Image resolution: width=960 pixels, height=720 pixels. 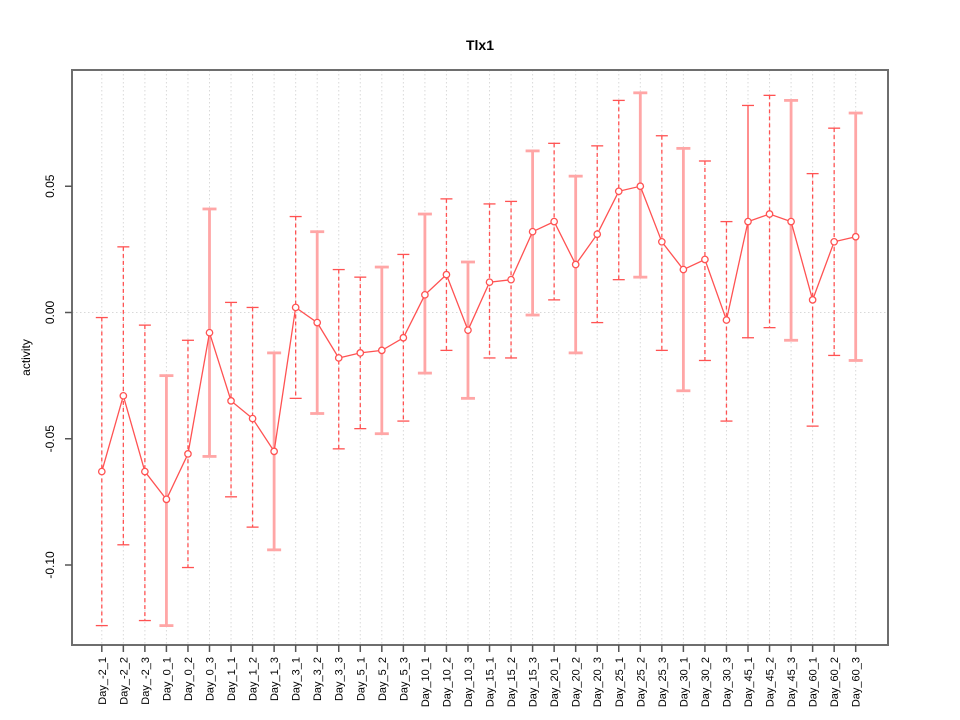 I want to click on x-tick-label: Day_5_3, so click(x=404, y=679).